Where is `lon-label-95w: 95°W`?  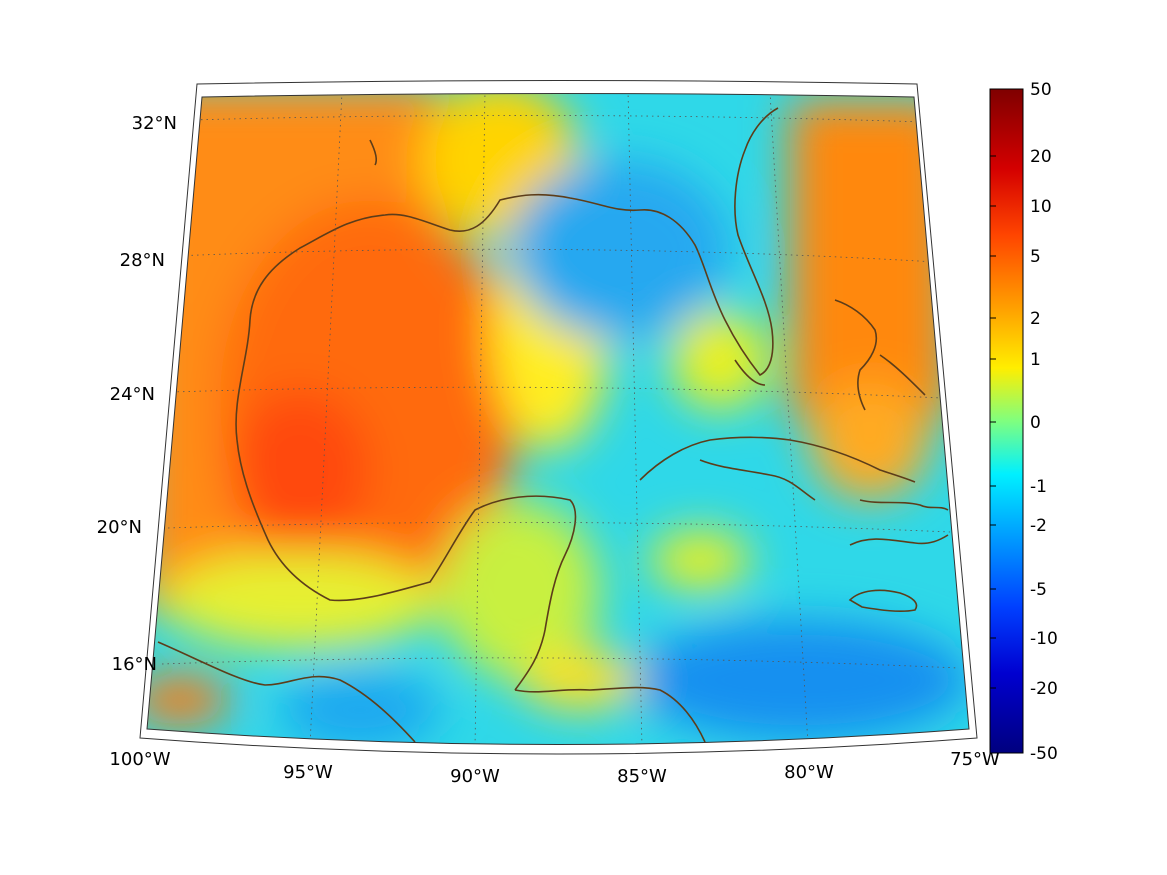 lon-label-95w: 95°W is located at coordinates (308, 772).